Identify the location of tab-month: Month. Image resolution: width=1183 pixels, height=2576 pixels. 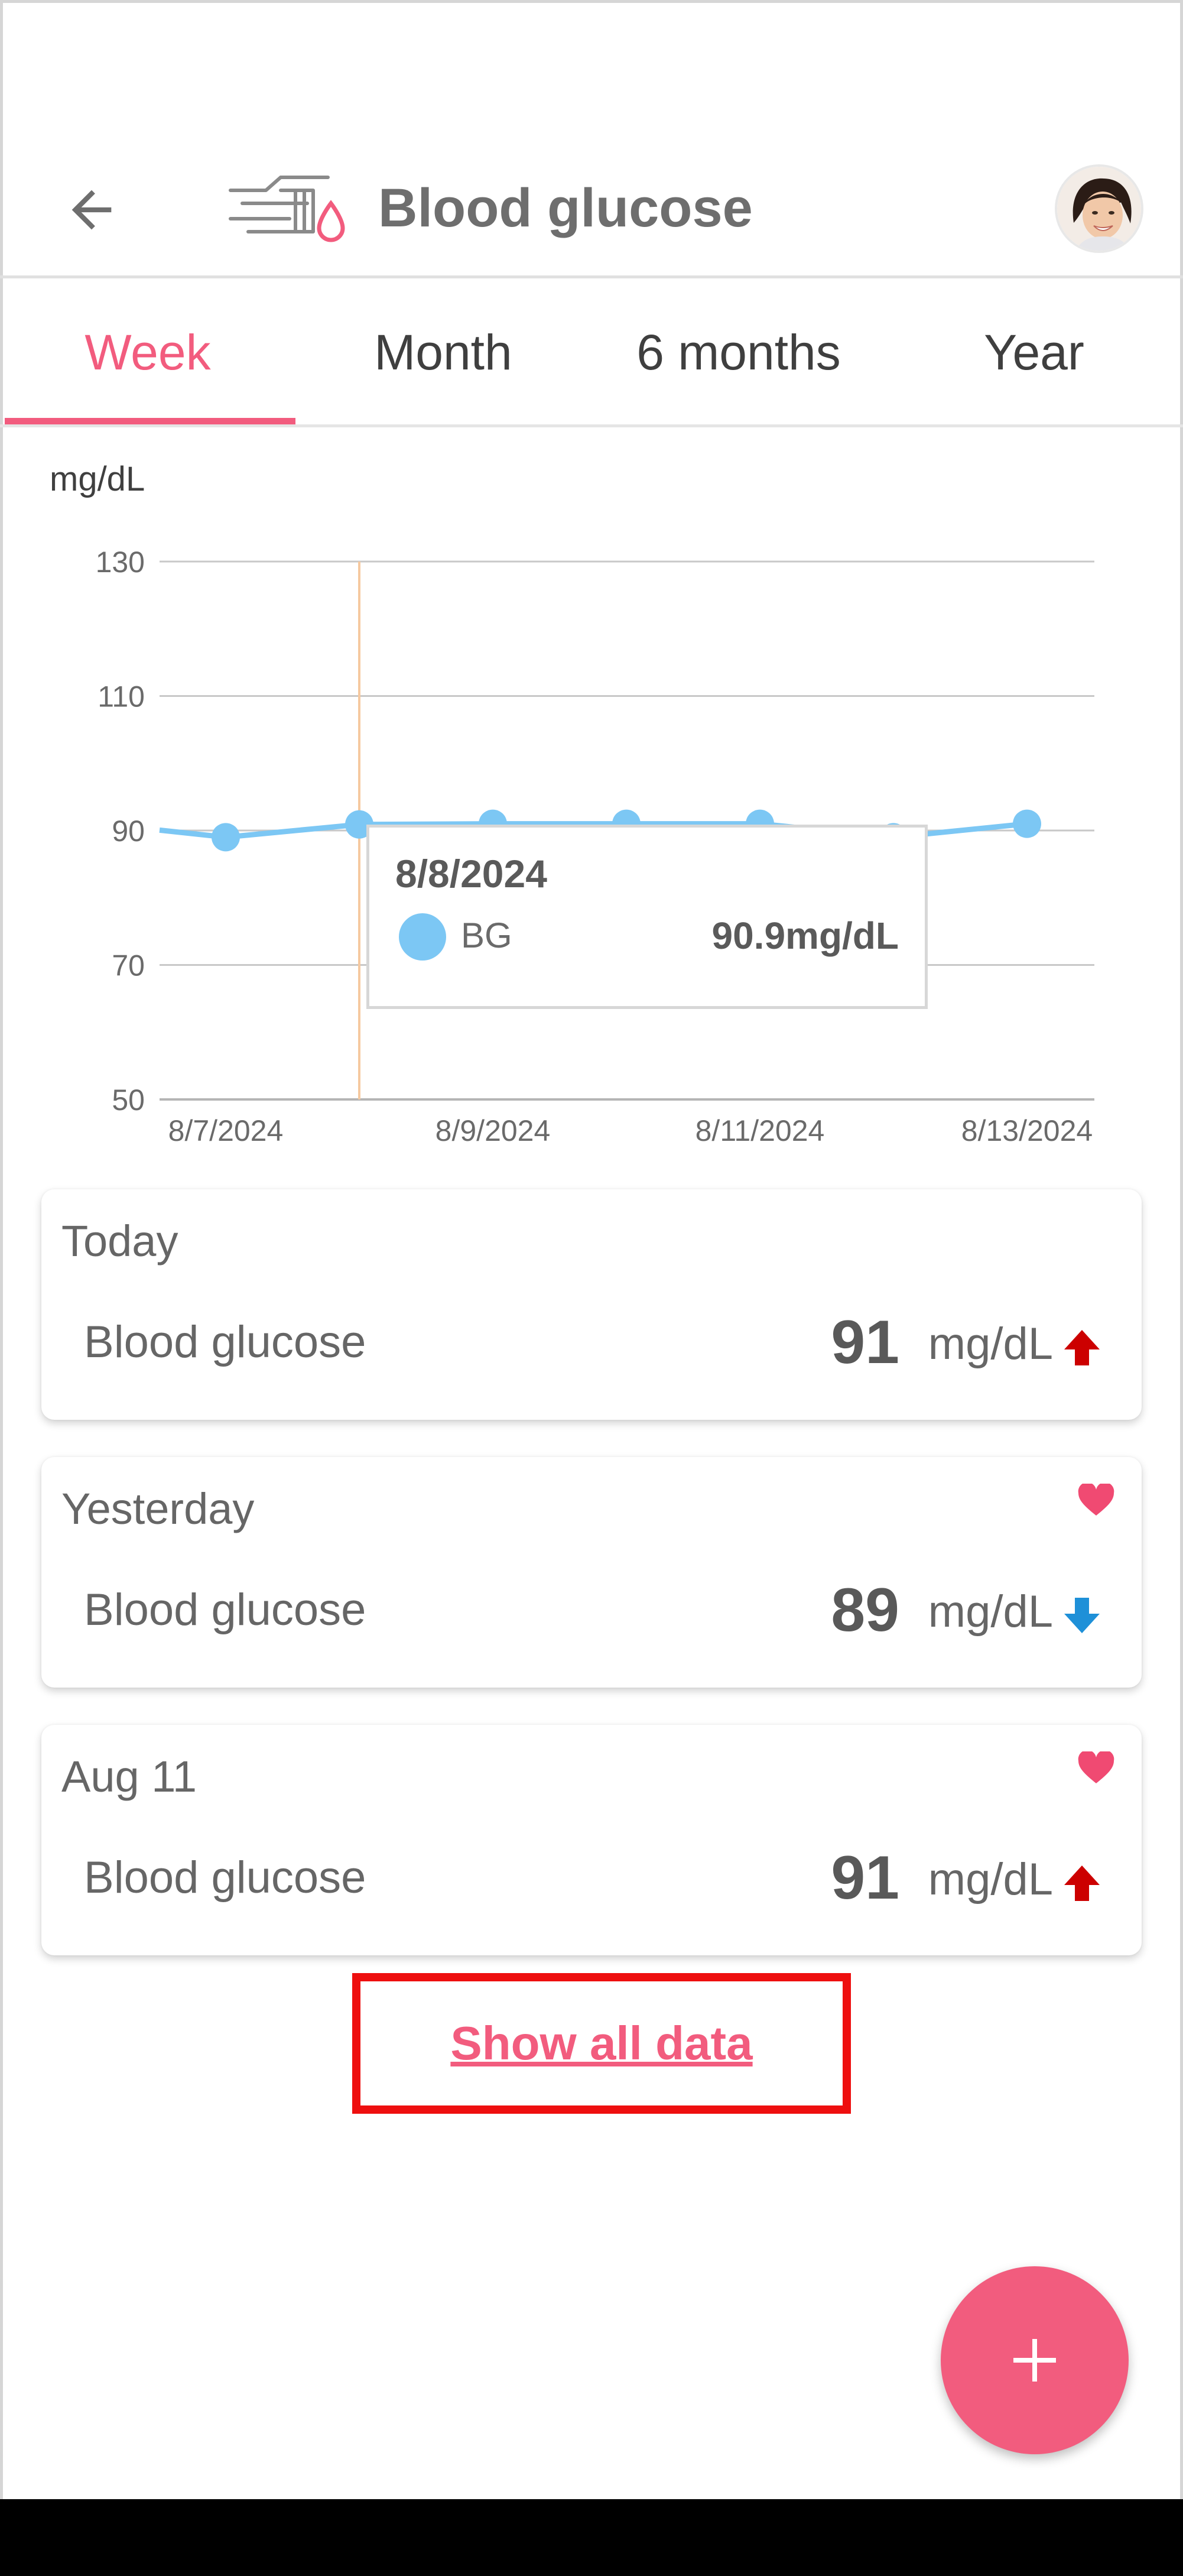
(443, 352).